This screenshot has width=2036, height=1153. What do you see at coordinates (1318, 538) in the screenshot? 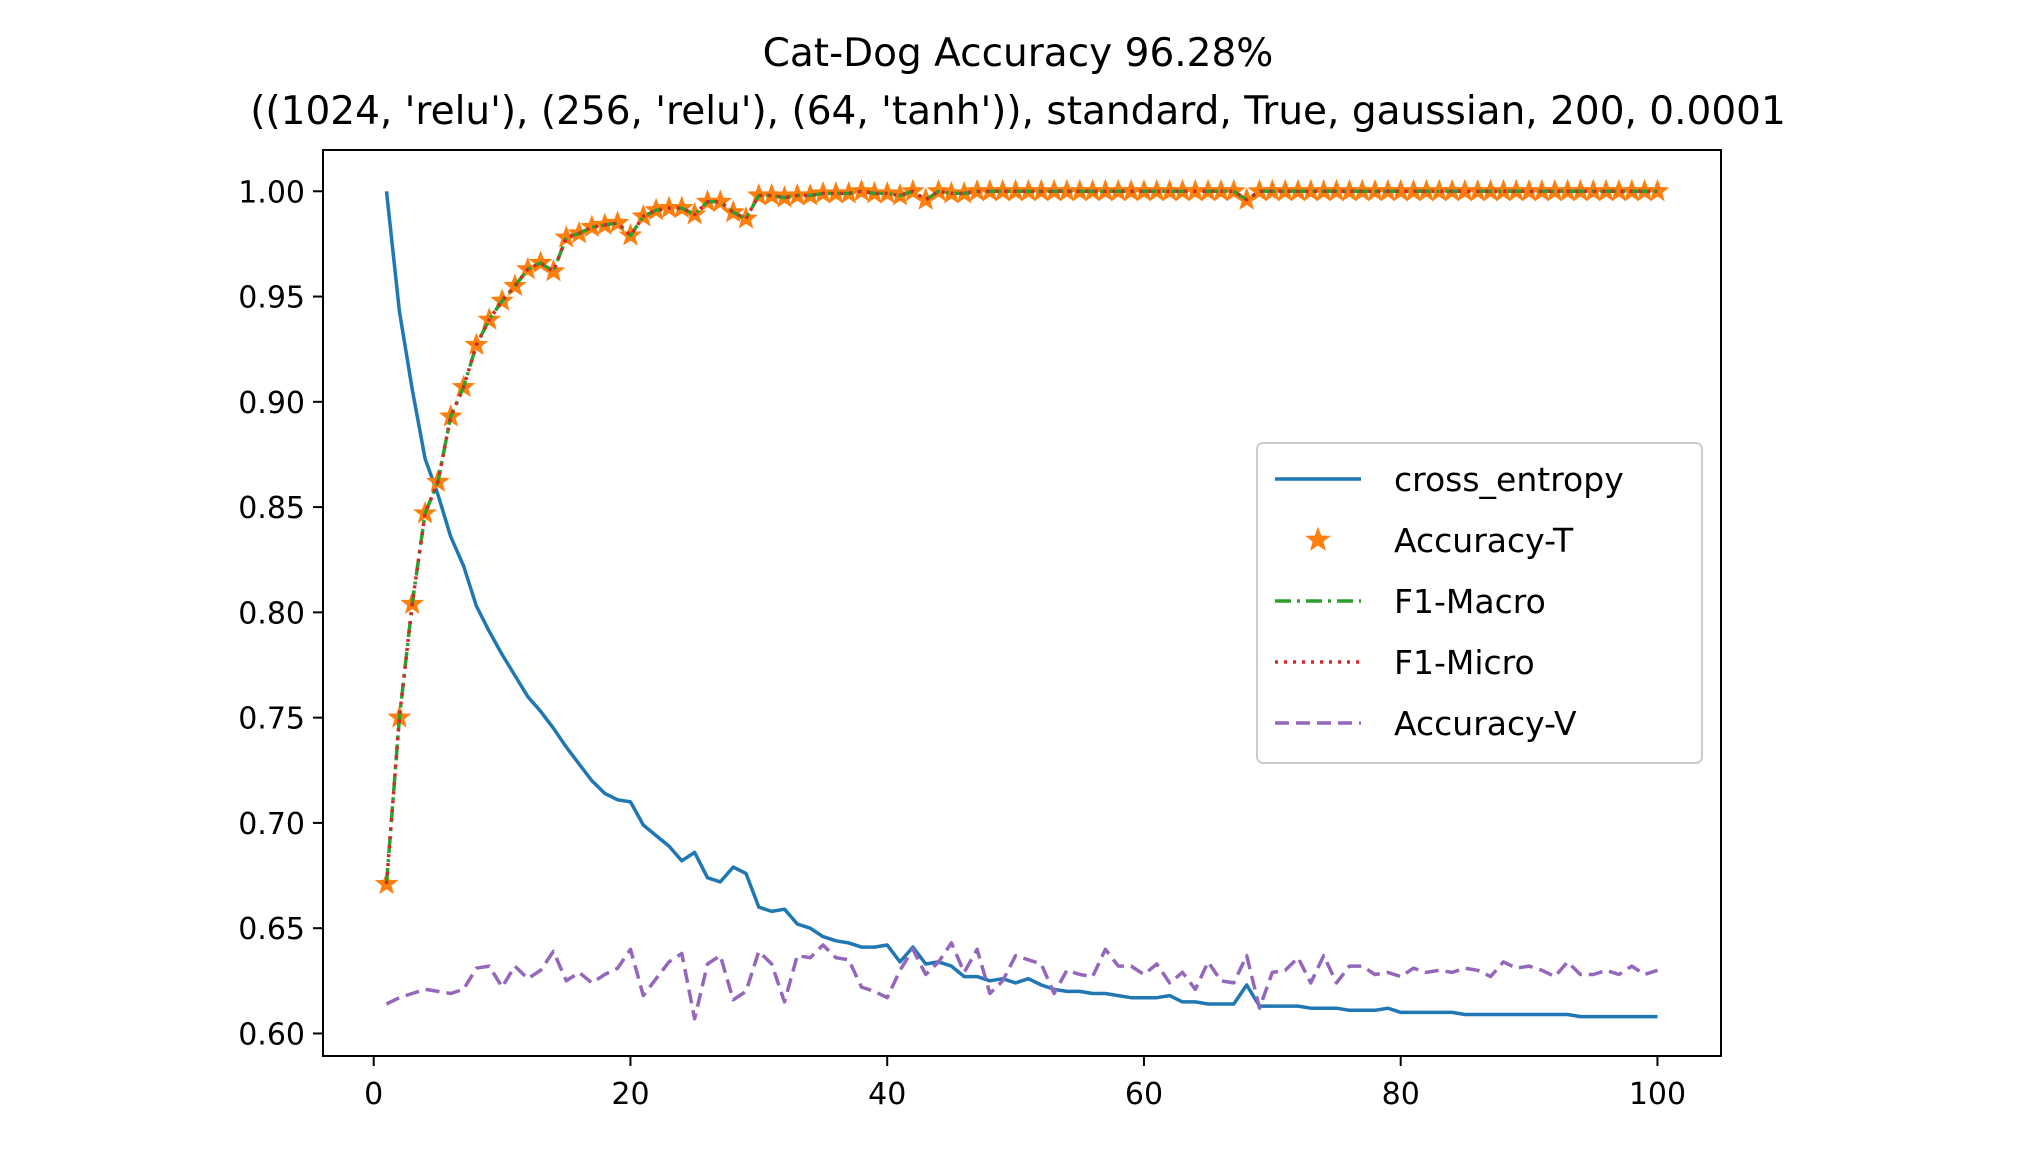
I see `legend-swatch` at bounding box center [1318, 538].